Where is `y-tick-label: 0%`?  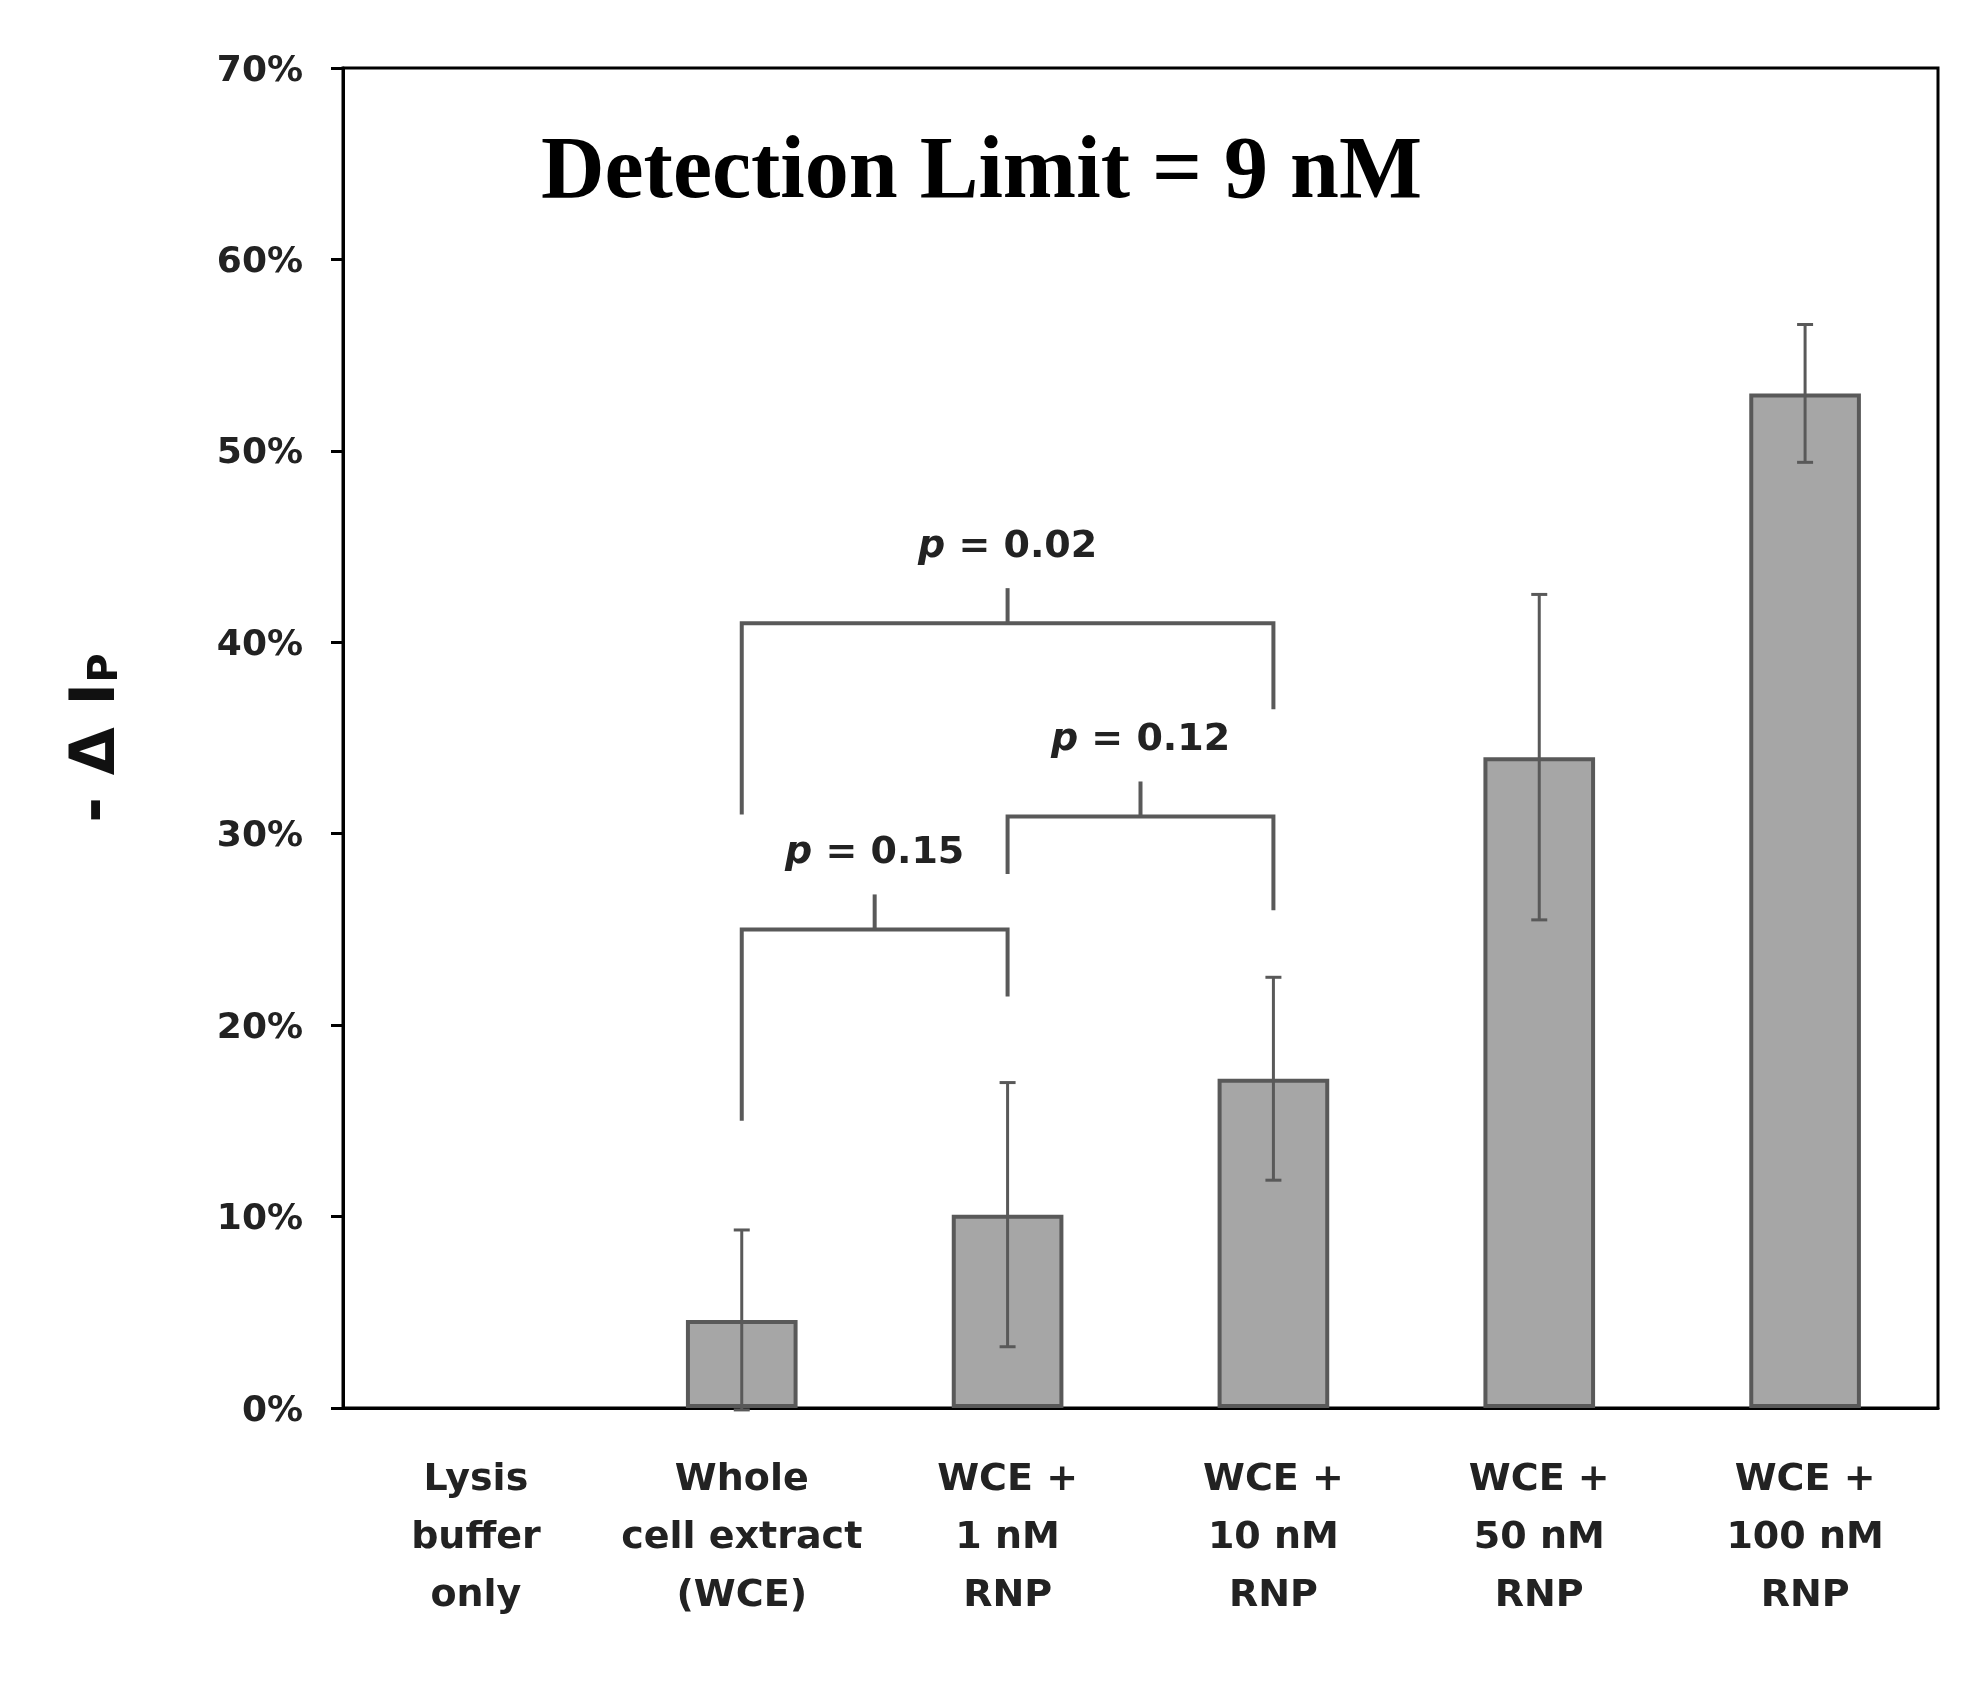
y-tick-label: 0% is located at coordinates (272, 1408).